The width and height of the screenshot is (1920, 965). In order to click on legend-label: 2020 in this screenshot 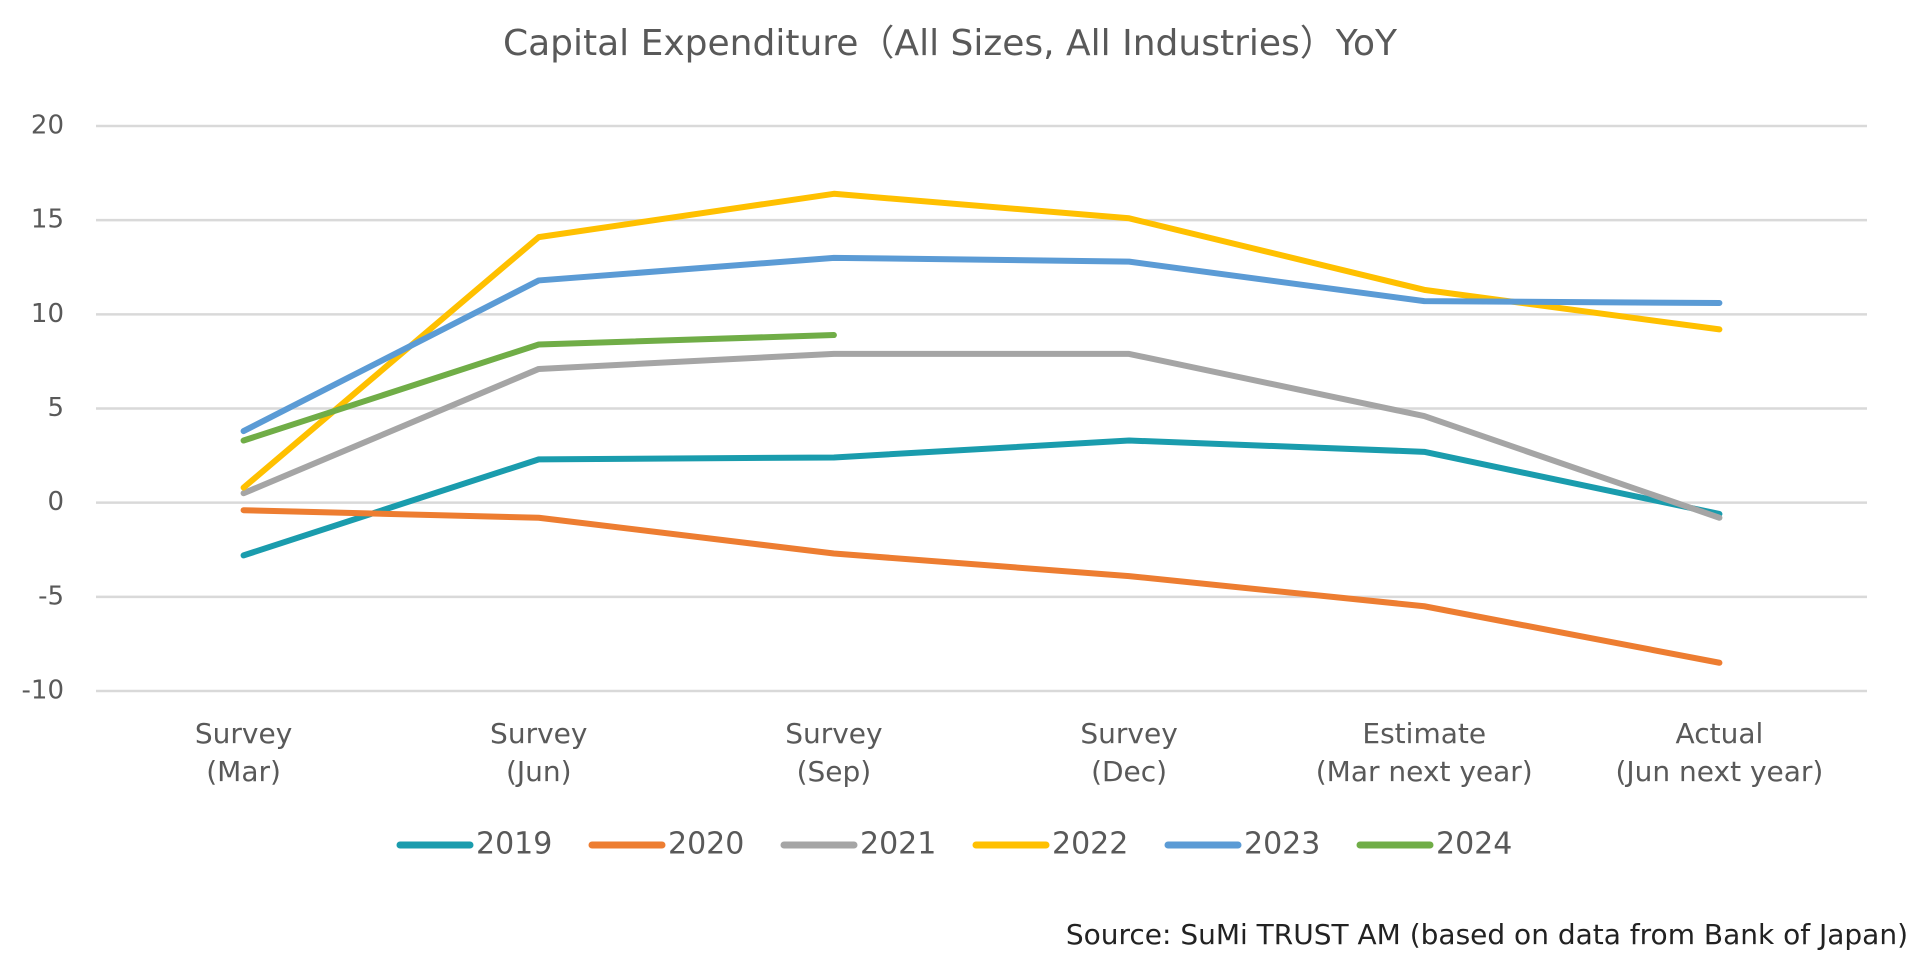, I will do `click(706, 844)`.